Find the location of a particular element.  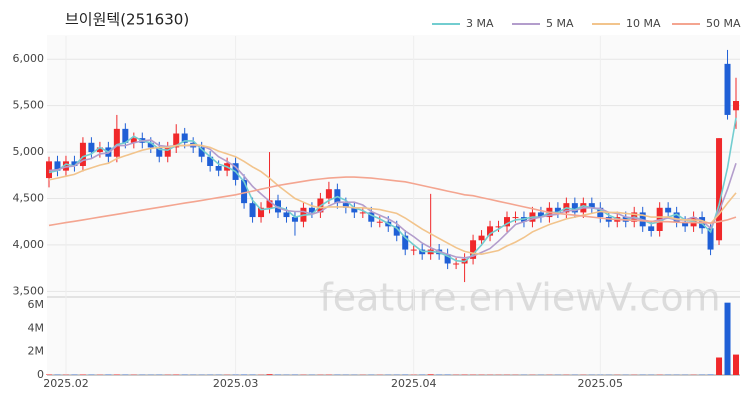

x-tick-label: 2025.02 is located at coordinates (66, 383).